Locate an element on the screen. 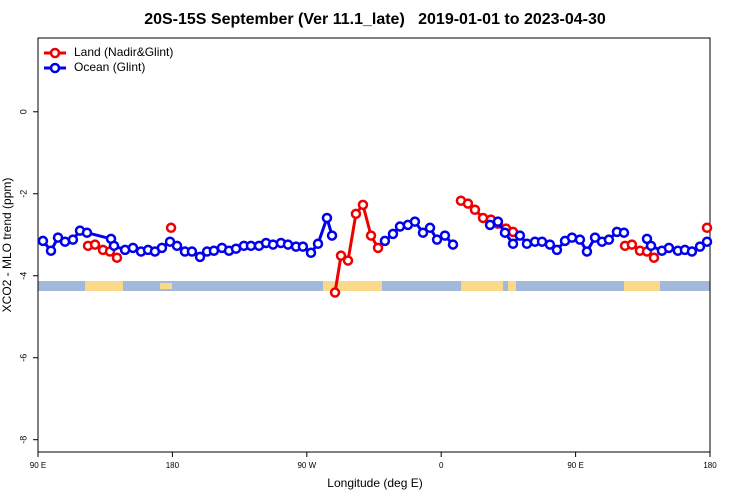 The image size is (750, 500). y-tick-label: 0 is located at coordinates (23, 111).